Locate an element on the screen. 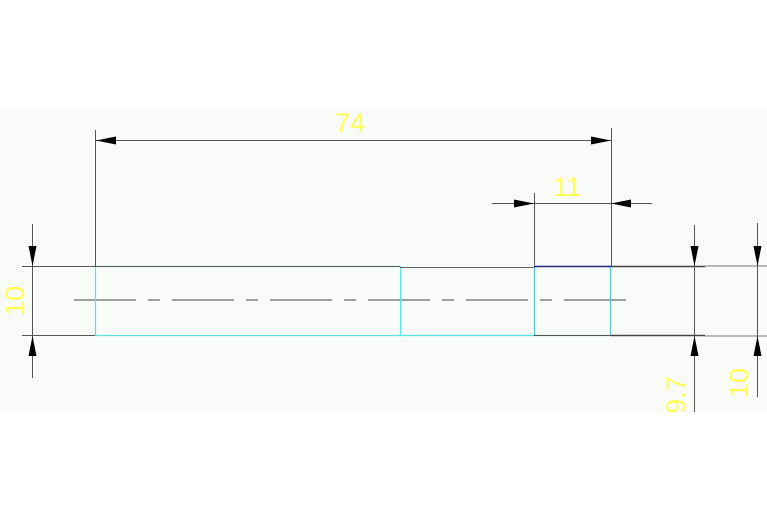  dimension-label-left-10: 10 is located at coordinates (15, 301).